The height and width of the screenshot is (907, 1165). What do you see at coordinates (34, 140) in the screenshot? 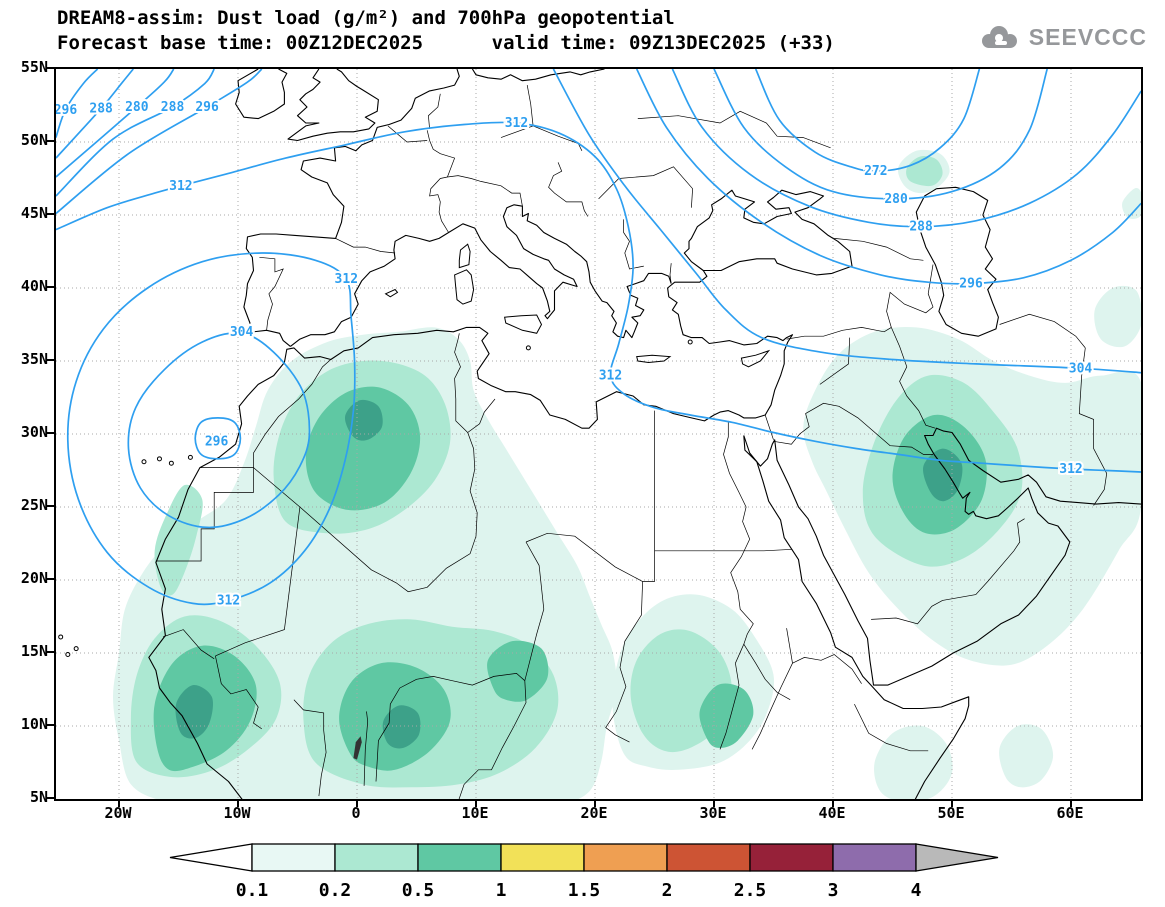
I see `y-axis-tick-label: 50N` at bounding box center [34, 140].